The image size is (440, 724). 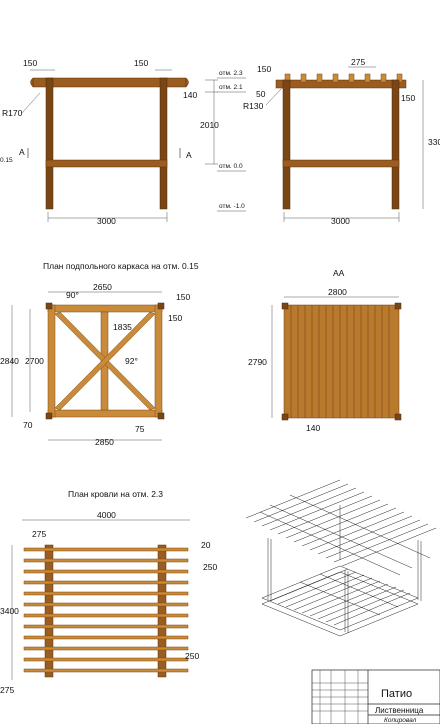 I want to click on frame-dim-150b: 150, so click(x=175, y=318).